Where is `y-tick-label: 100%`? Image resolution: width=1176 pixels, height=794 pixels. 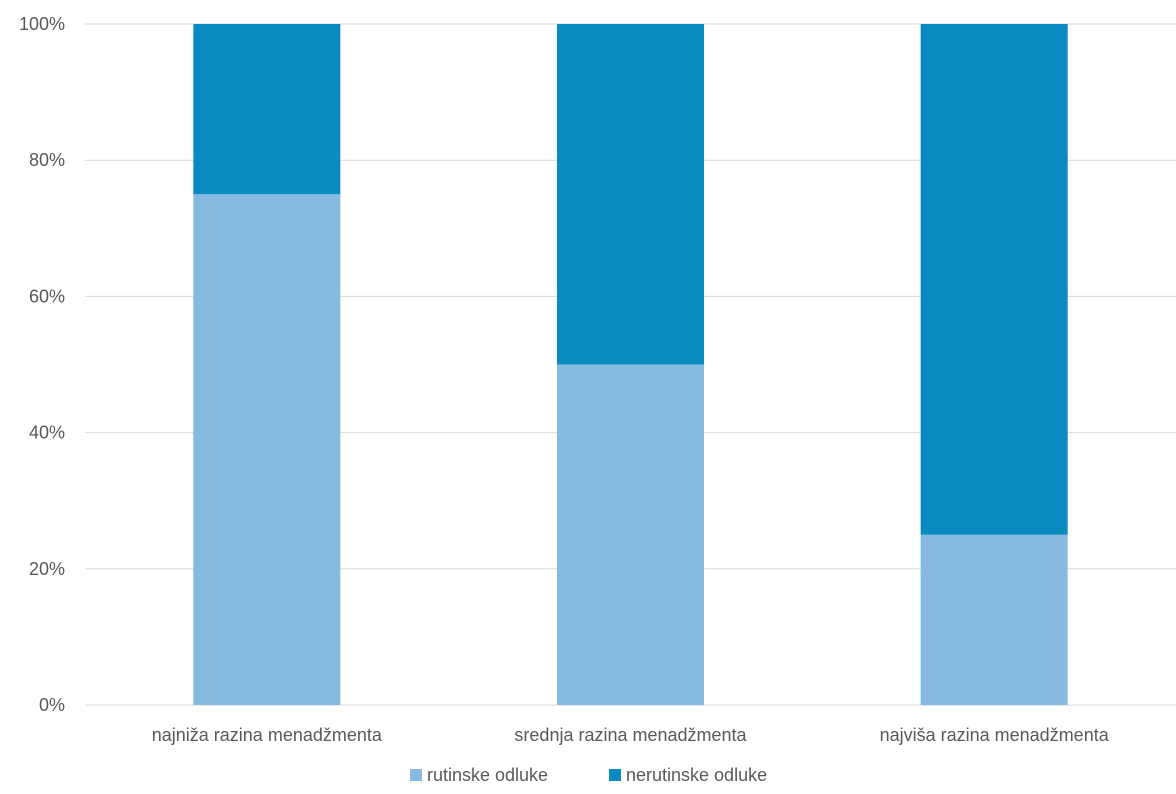
y-tick-label: 100% is located at coordinates (42, 24).